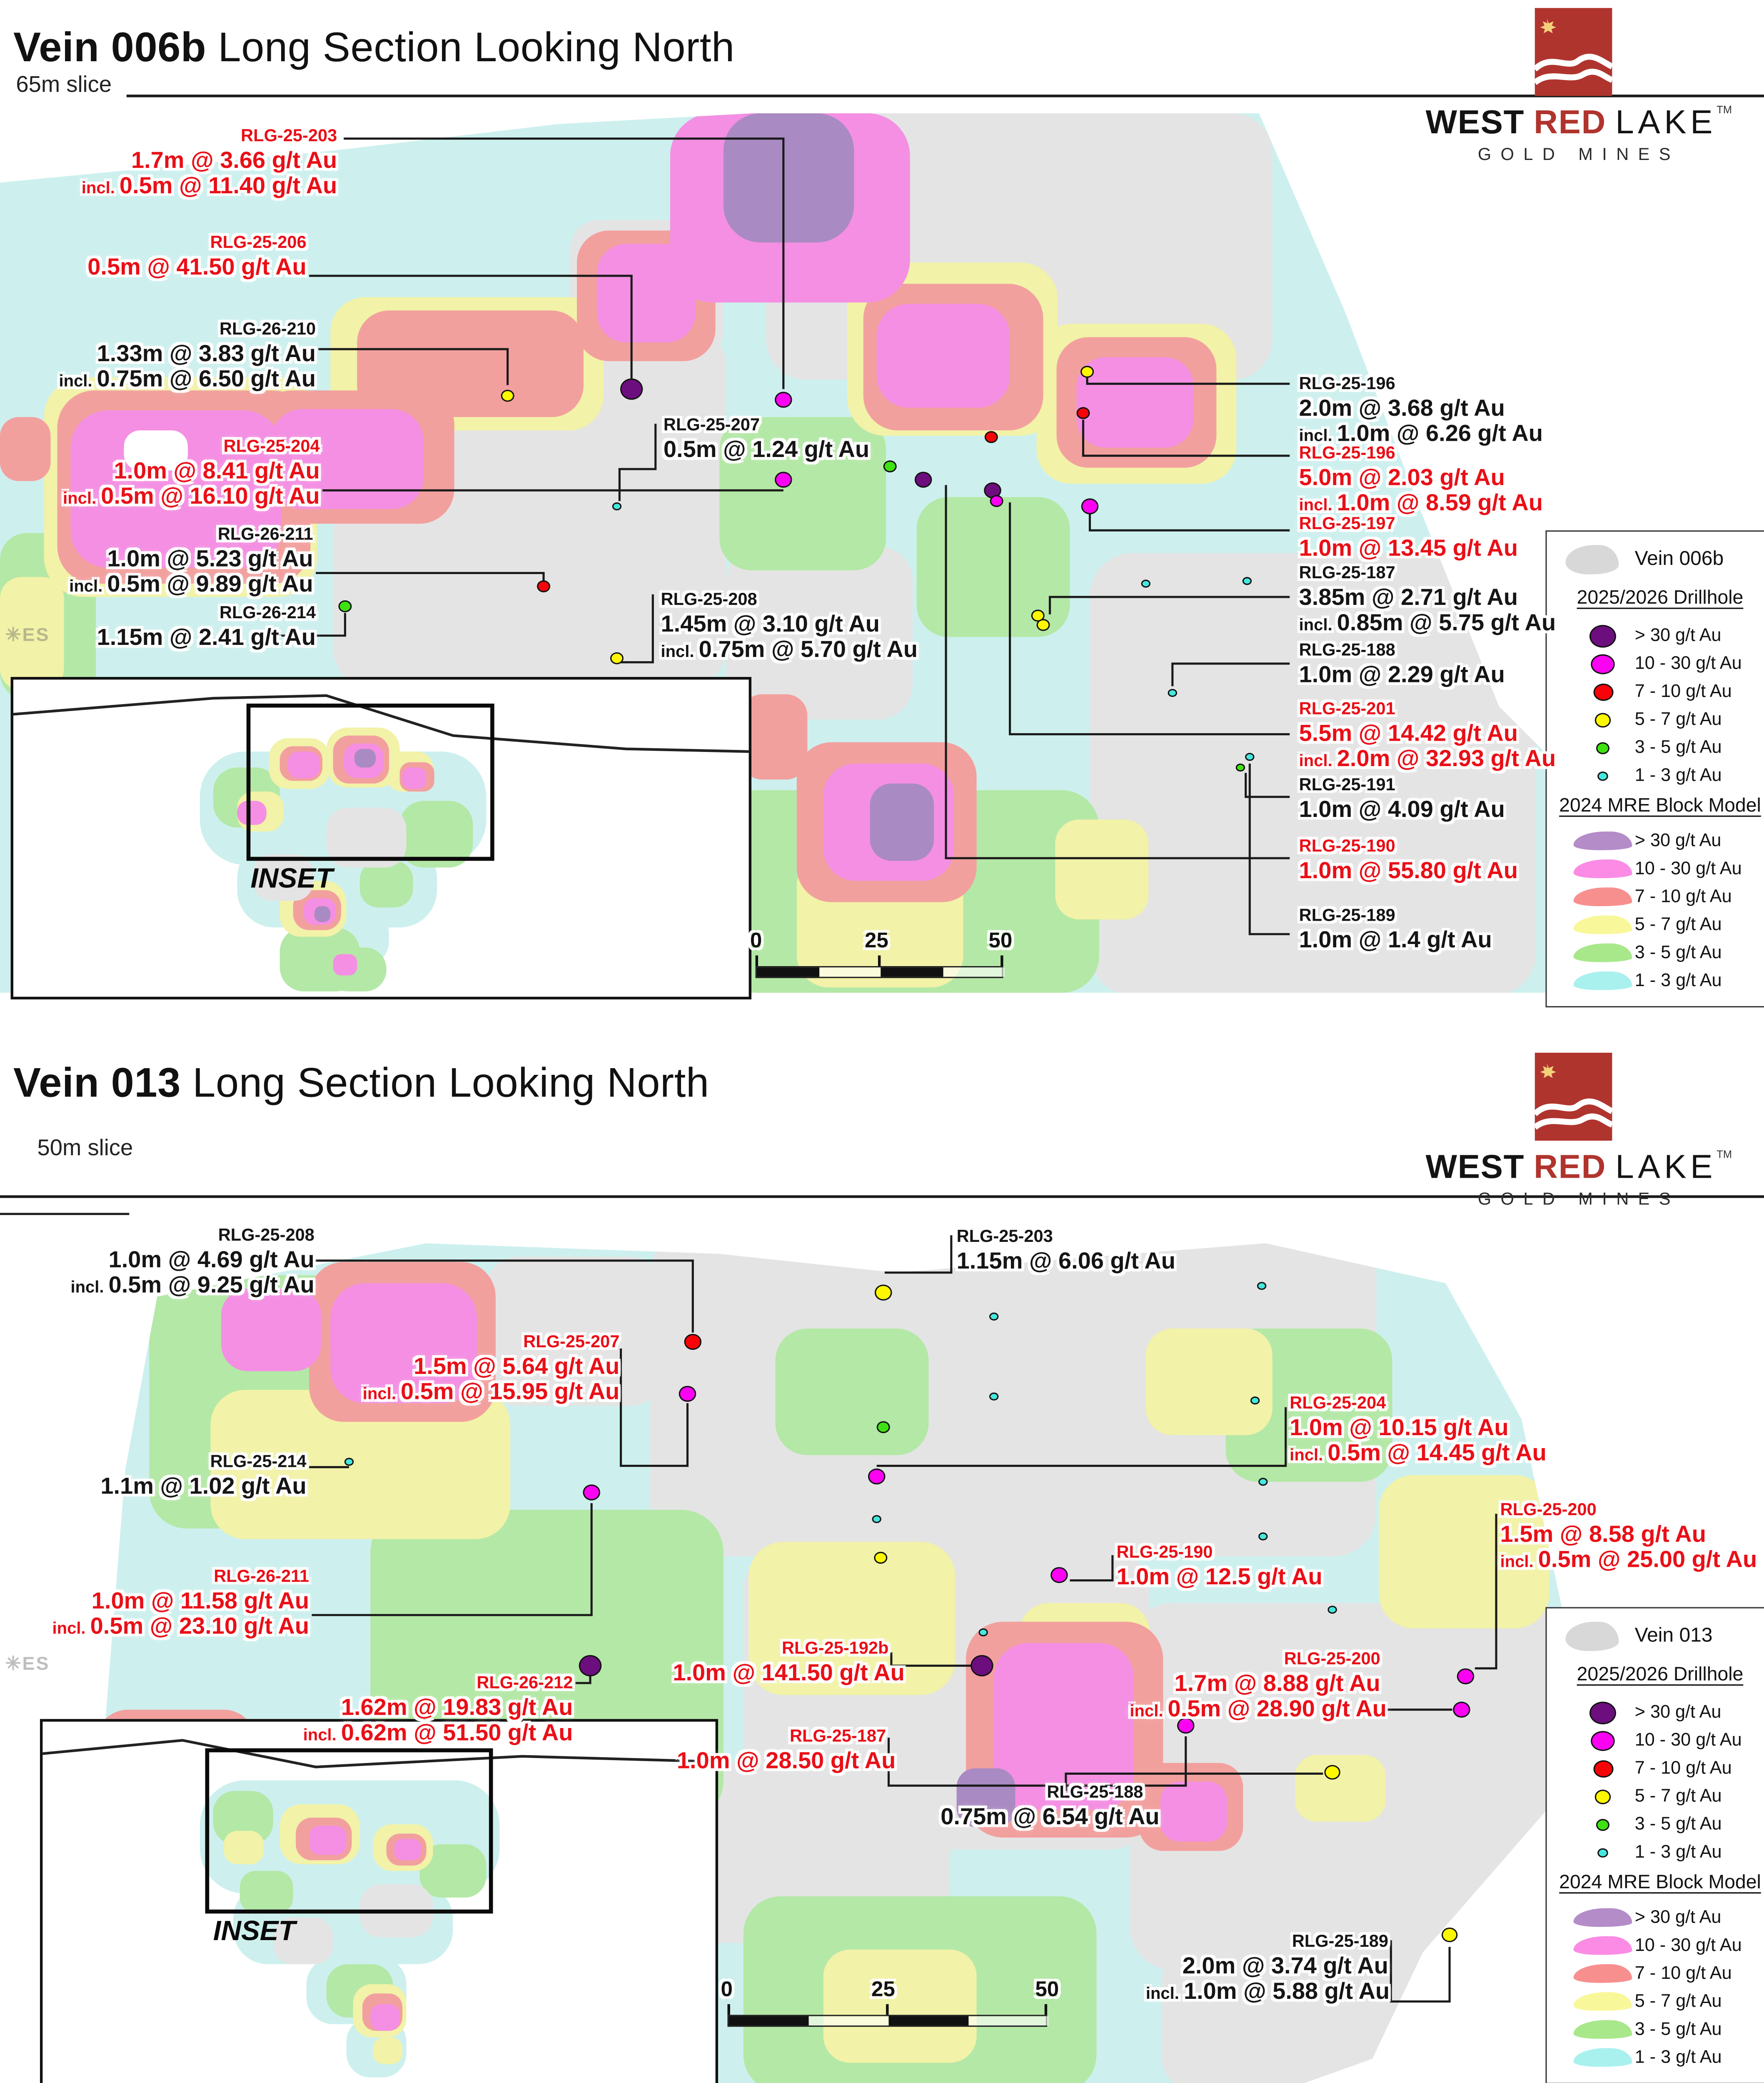 This screenshot has width=1764, height=2083. I want to click on drill-annotation: RLG-25-206 0.5m @ 41.50 g/t Au, so click(183, 256).